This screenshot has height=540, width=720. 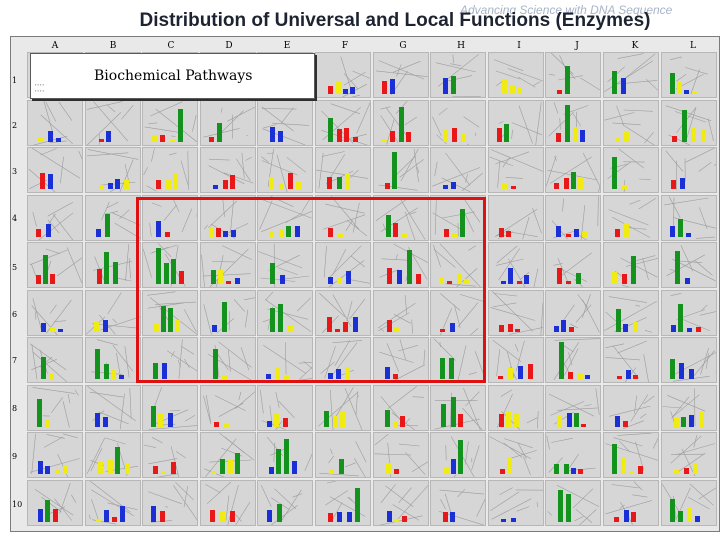 I want to click on column-label-h: H, so click(x=461, y=46).